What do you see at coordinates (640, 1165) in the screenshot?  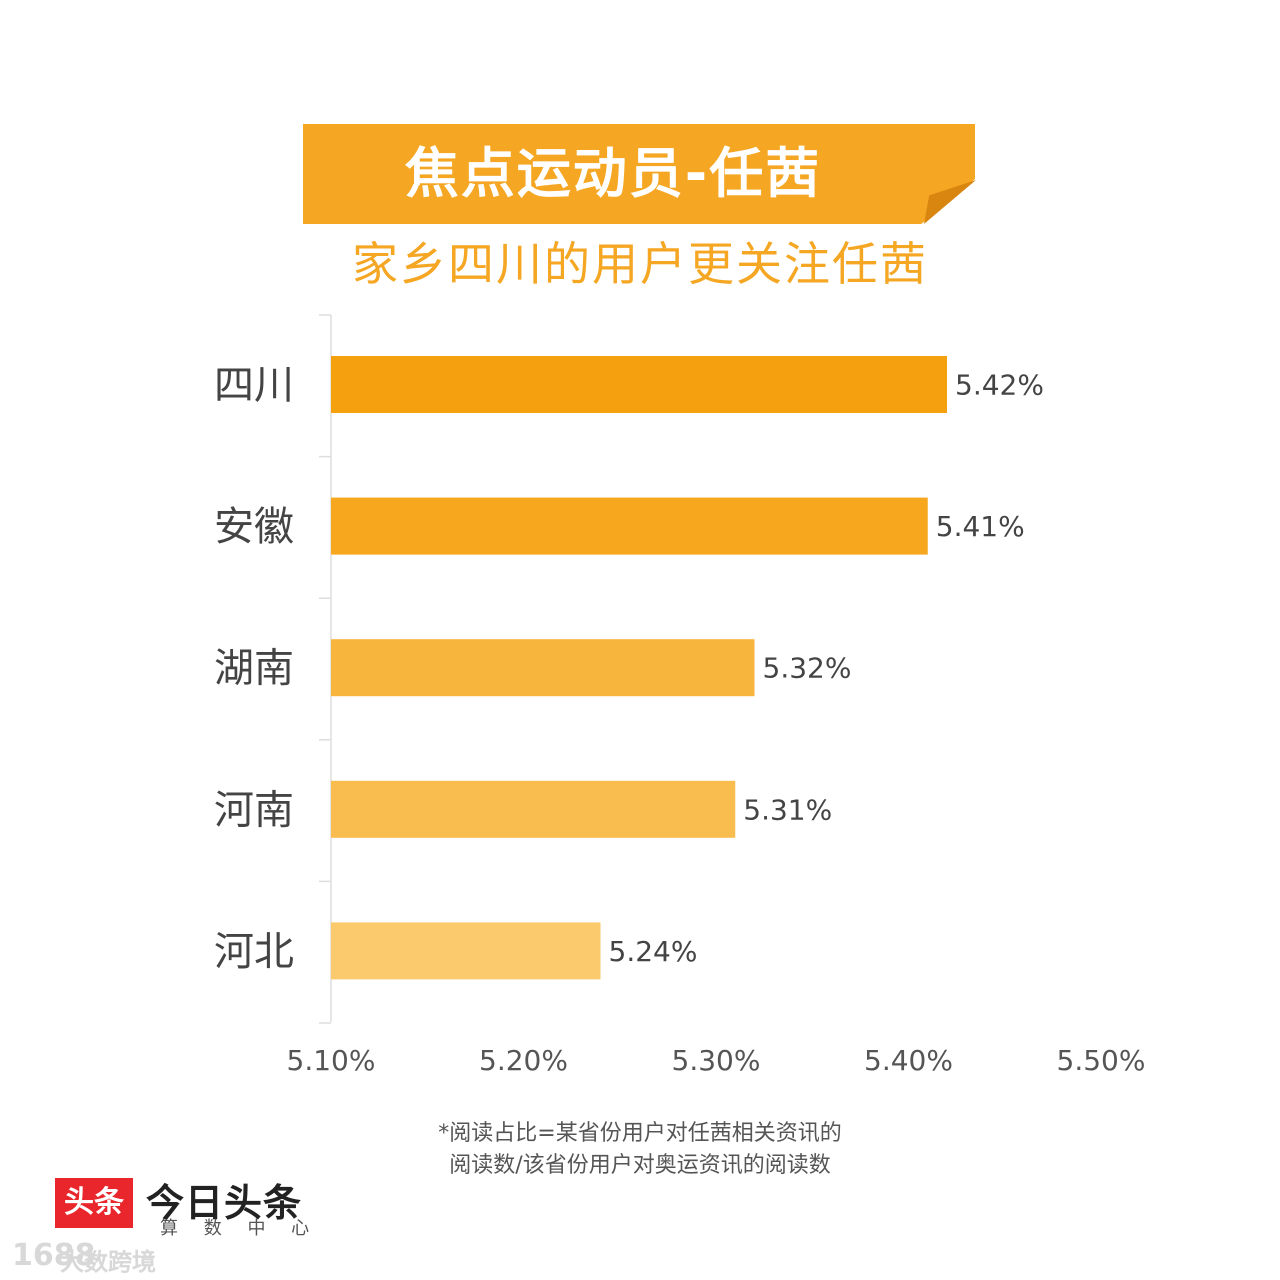 I see `footnote-line-2: 阅读数/该省份用户对奥运资讯的阅读数` at bounding box center [640, 1165].